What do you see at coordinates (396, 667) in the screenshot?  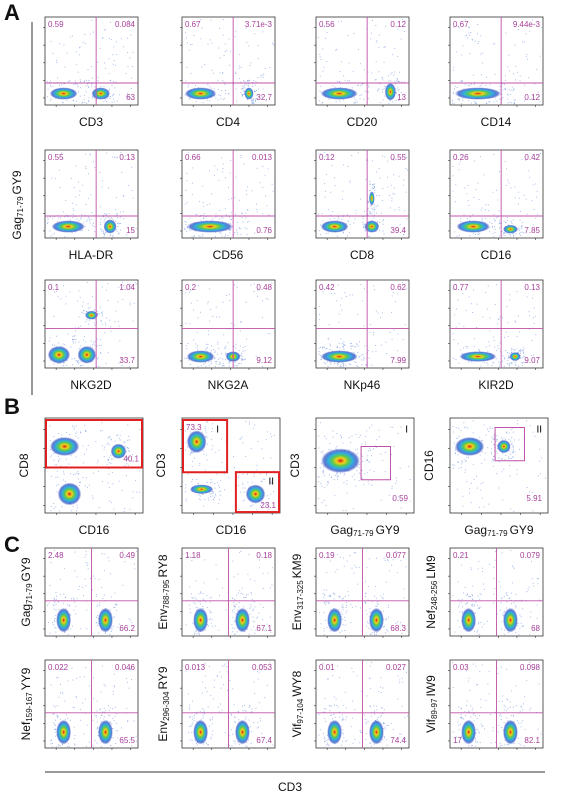 I see `quadrant-value: 0.027` at bounding box center [396, 667].